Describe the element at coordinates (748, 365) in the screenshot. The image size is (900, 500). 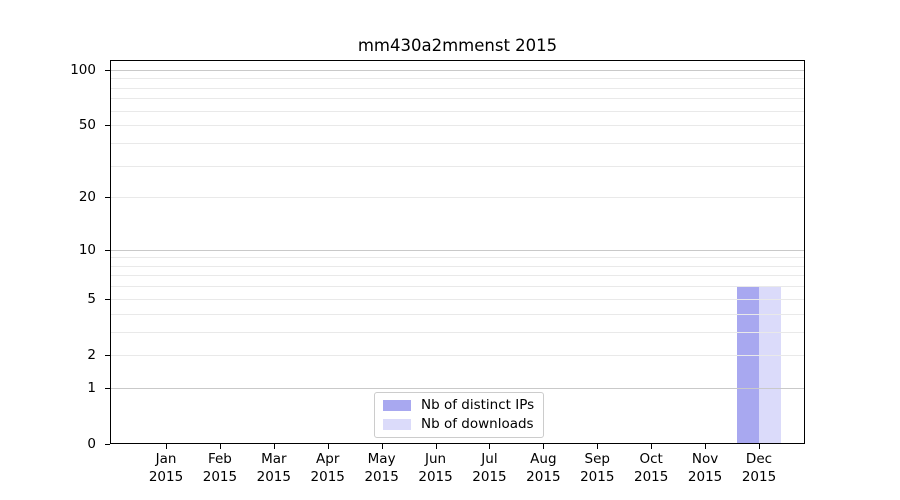
I see `bar-nb-of-distinct-ips` at that location.